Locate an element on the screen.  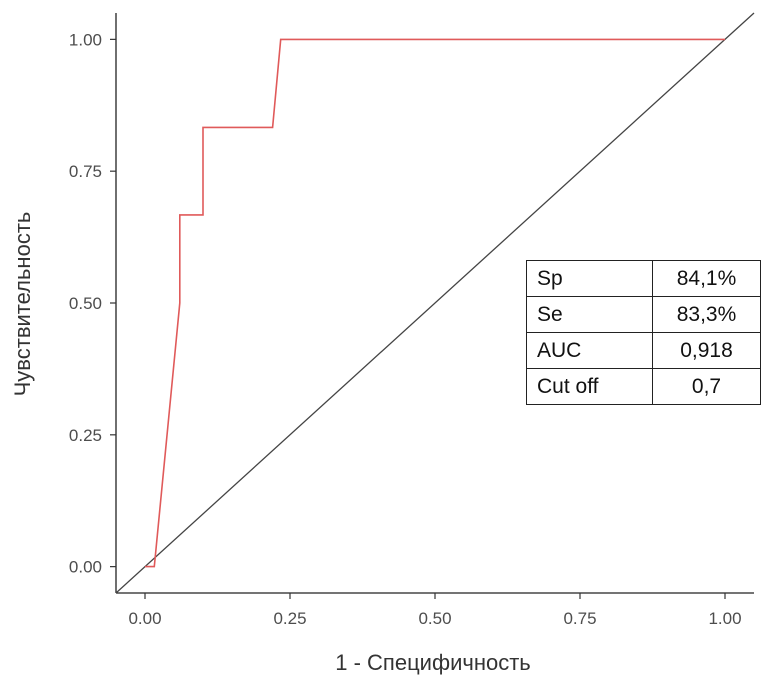
stats-param-se: Se is located at coordinates (589, 314).